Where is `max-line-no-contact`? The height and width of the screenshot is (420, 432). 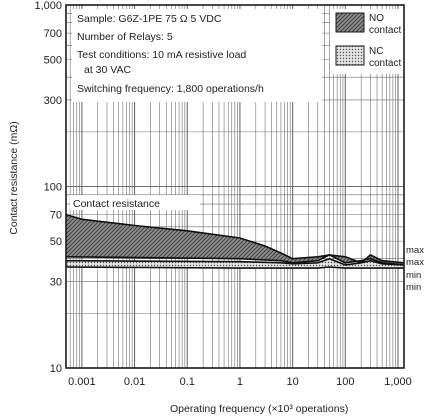
max-line-no-contact is located at coordinates (235, 238).